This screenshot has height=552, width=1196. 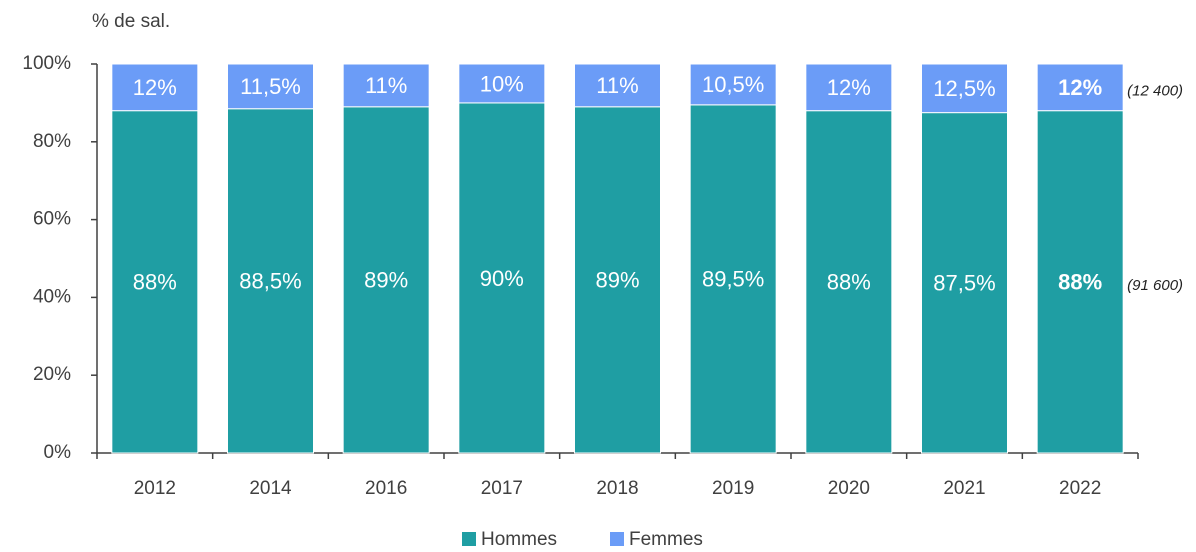 What do you see at coordinates (270, 281) in the screenshot?
I see `value-label: 88,5%` at bounding box center [270, 281].